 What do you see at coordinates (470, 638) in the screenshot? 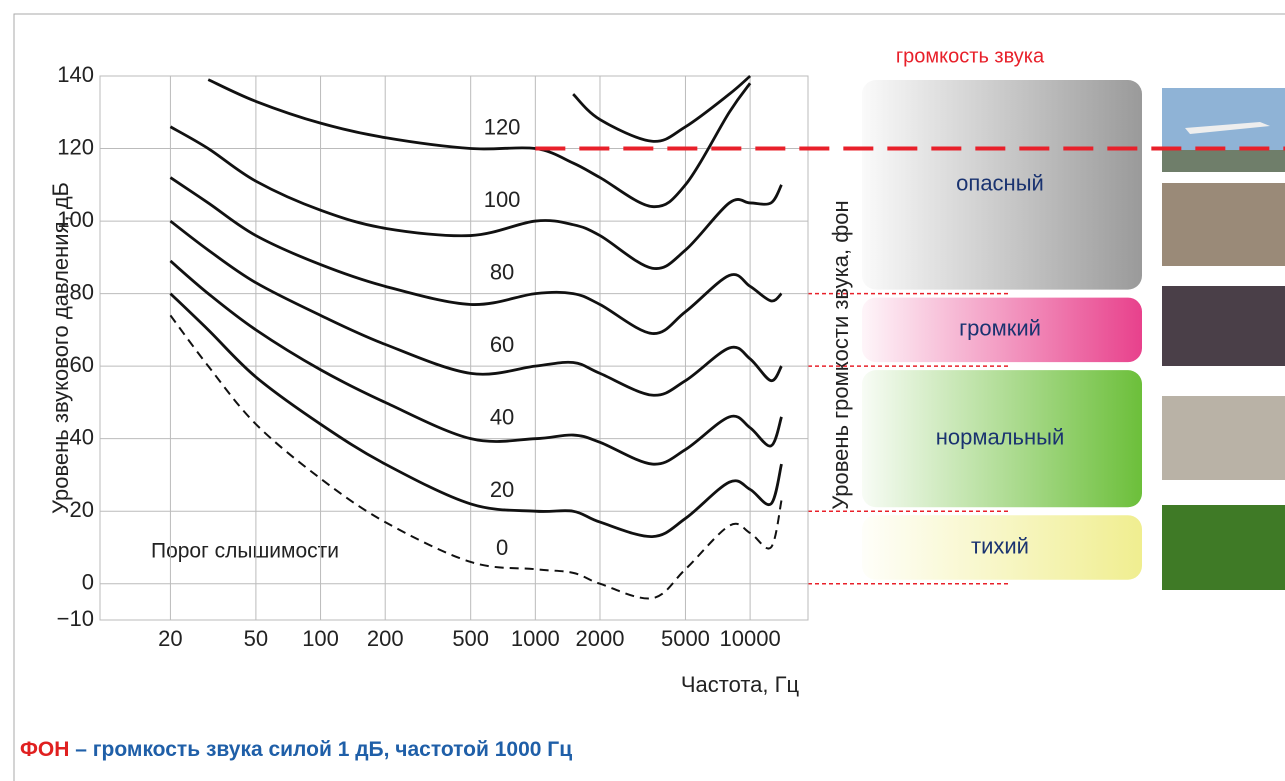
I see `x-tick-label: 500` at bounding box center [470, 638].